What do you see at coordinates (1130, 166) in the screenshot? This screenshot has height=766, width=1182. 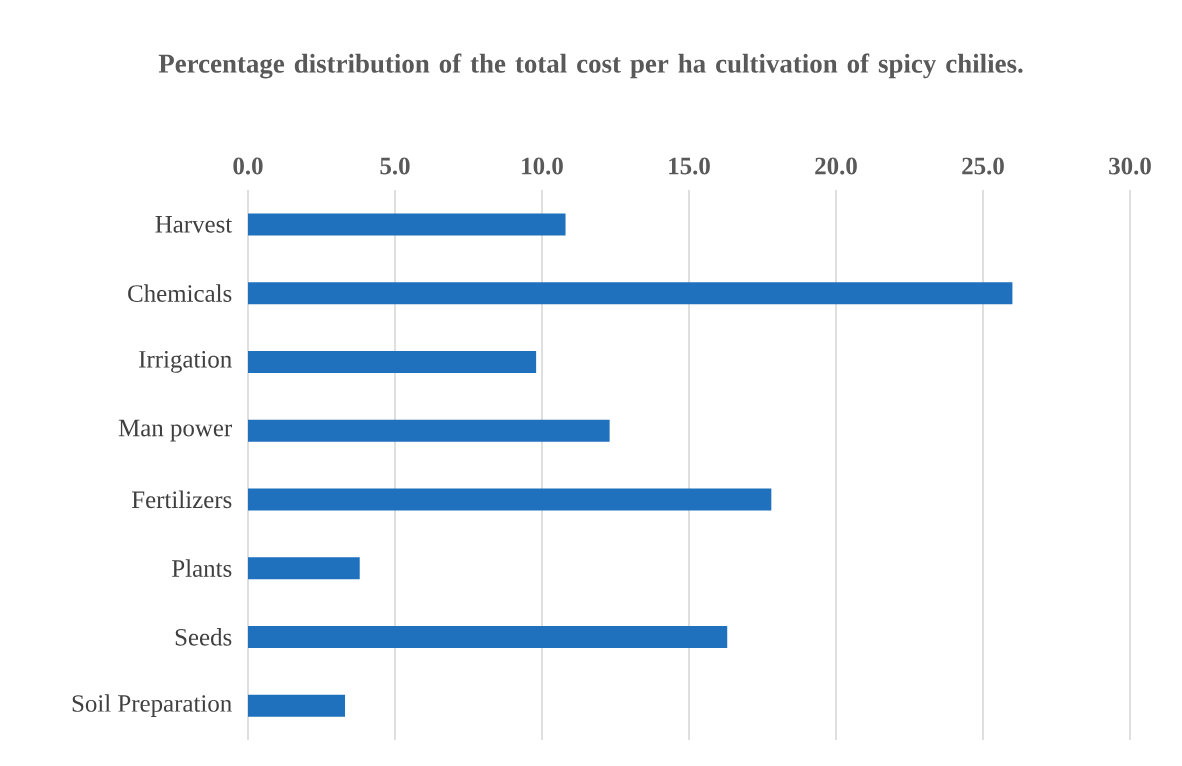 I see `x-tick-label: 30.0` at bounding box center [1130, 166].